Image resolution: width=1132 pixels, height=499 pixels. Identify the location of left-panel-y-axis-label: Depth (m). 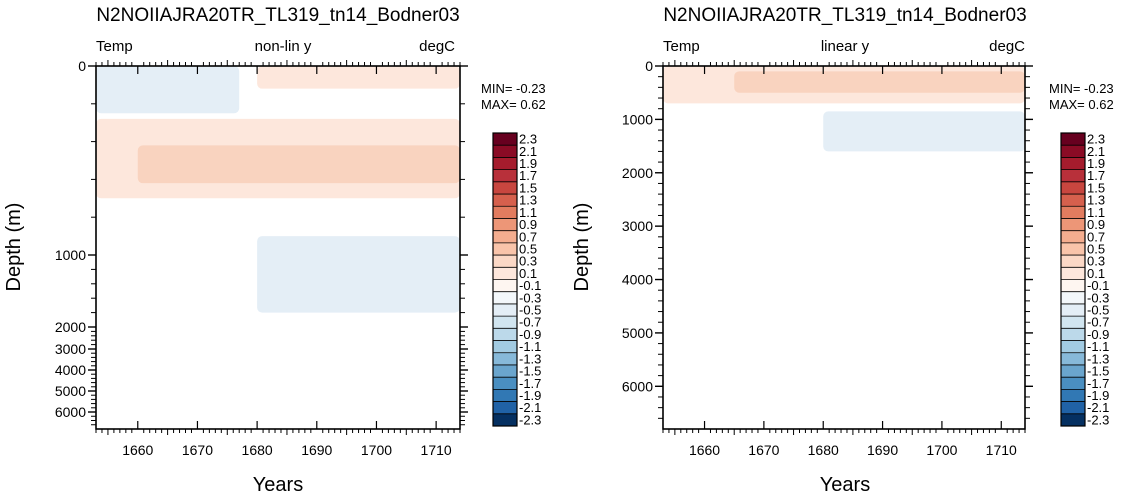
(14, 247).